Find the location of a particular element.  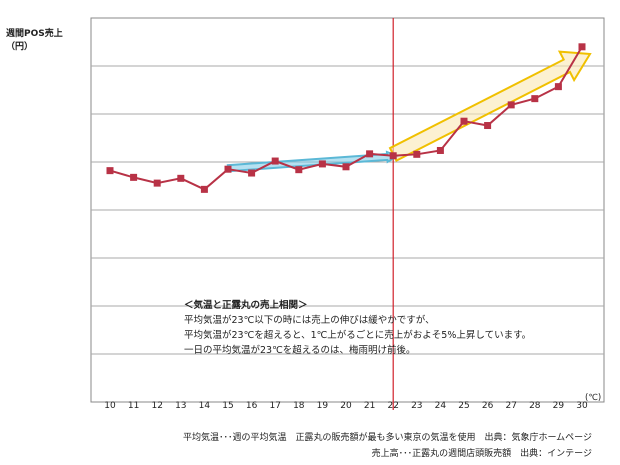

x-tick-14: 14 is located at coordinates (205, 406).